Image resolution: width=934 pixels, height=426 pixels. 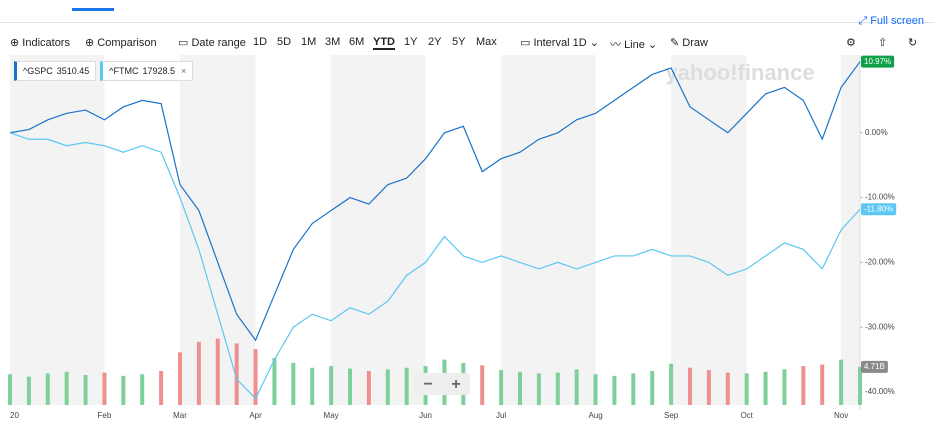 I want to click on y-tick-label: -10.00%, so click(x=880, y=197).